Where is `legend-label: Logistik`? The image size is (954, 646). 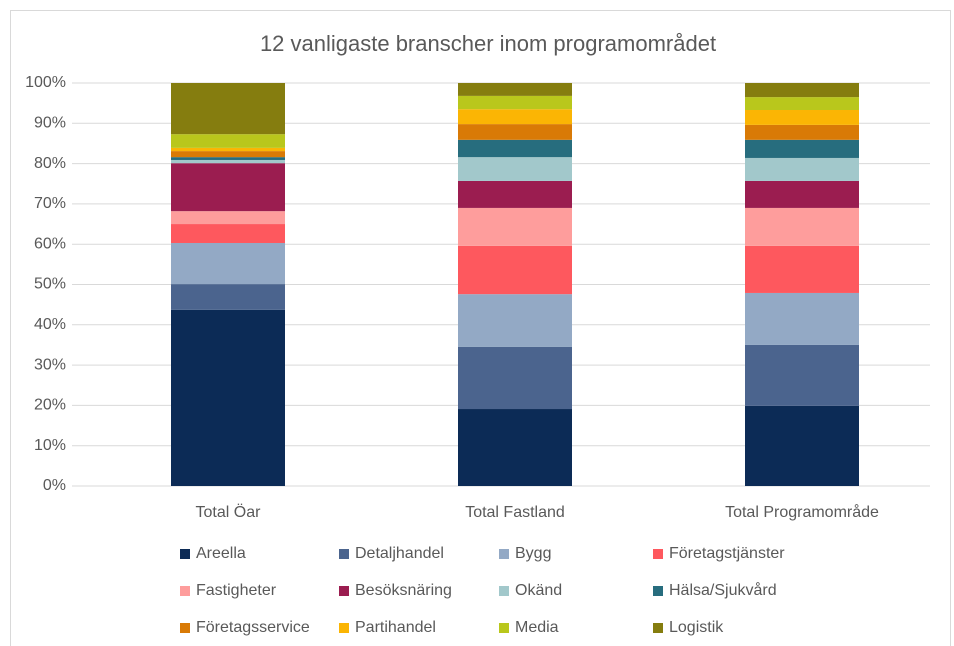
legend-label: Logistik is located at coordinates (696, 627).